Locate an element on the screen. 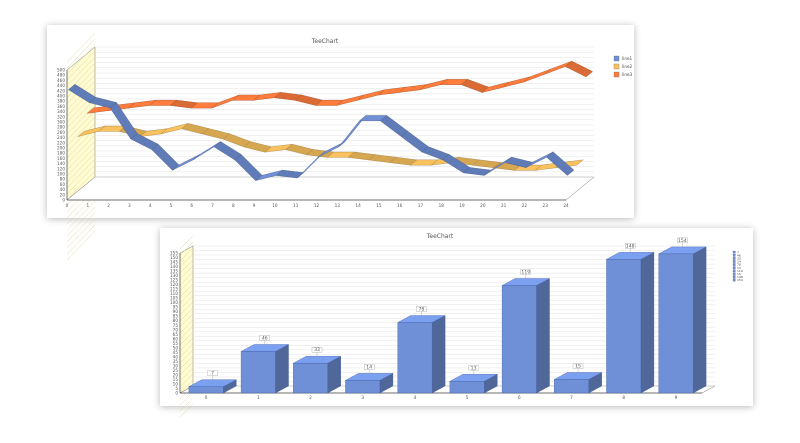 Image resolution: width=800 pixels, height=443 pixels. legend-swatch-line3 is located at coordinates (616, 74).